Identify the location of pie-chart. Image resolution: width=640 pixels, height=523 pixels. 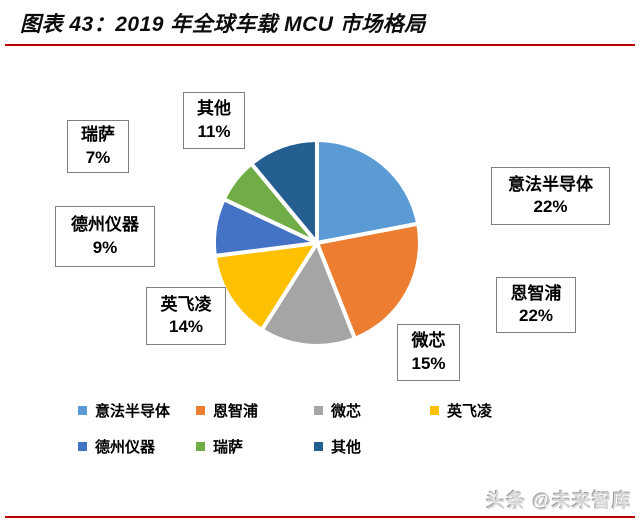
(317, 243).